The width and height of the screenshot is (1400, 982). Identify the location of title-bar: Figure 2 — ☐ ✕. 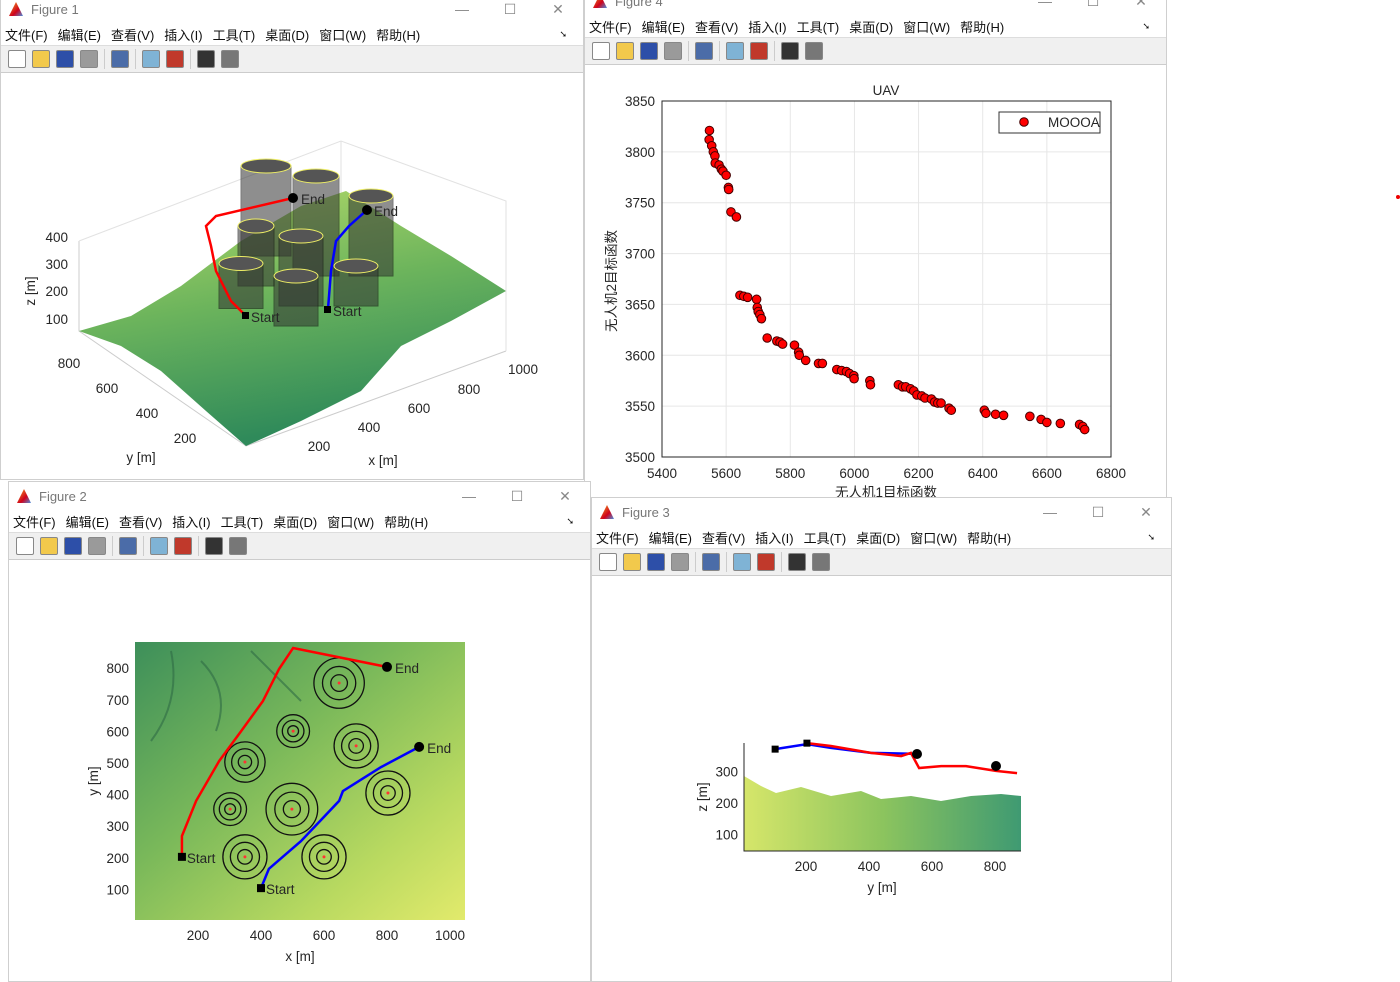
(299, 496).